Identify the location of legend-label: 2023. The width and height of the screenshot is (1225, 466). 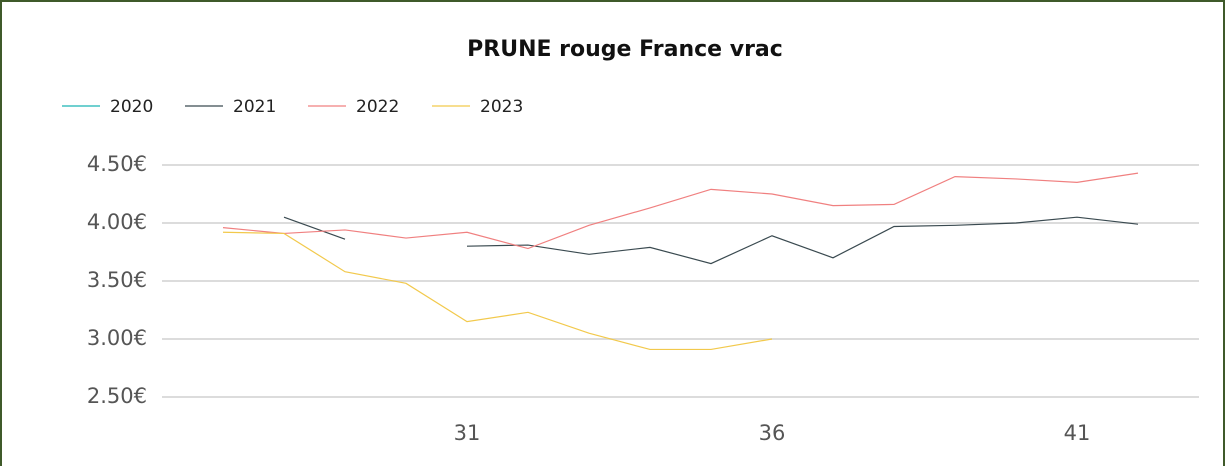
(501, 107).